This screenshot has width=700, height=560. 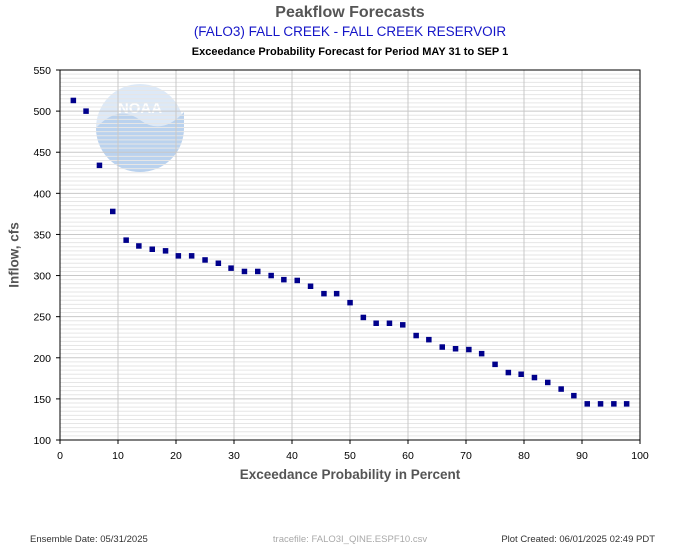 What do you see at coordinates (46, 256) in the screenshot?
I see `y-axis-ticks: 100 150 200 250 300 350 400 450 500 550` at bounding box center [46, 256].